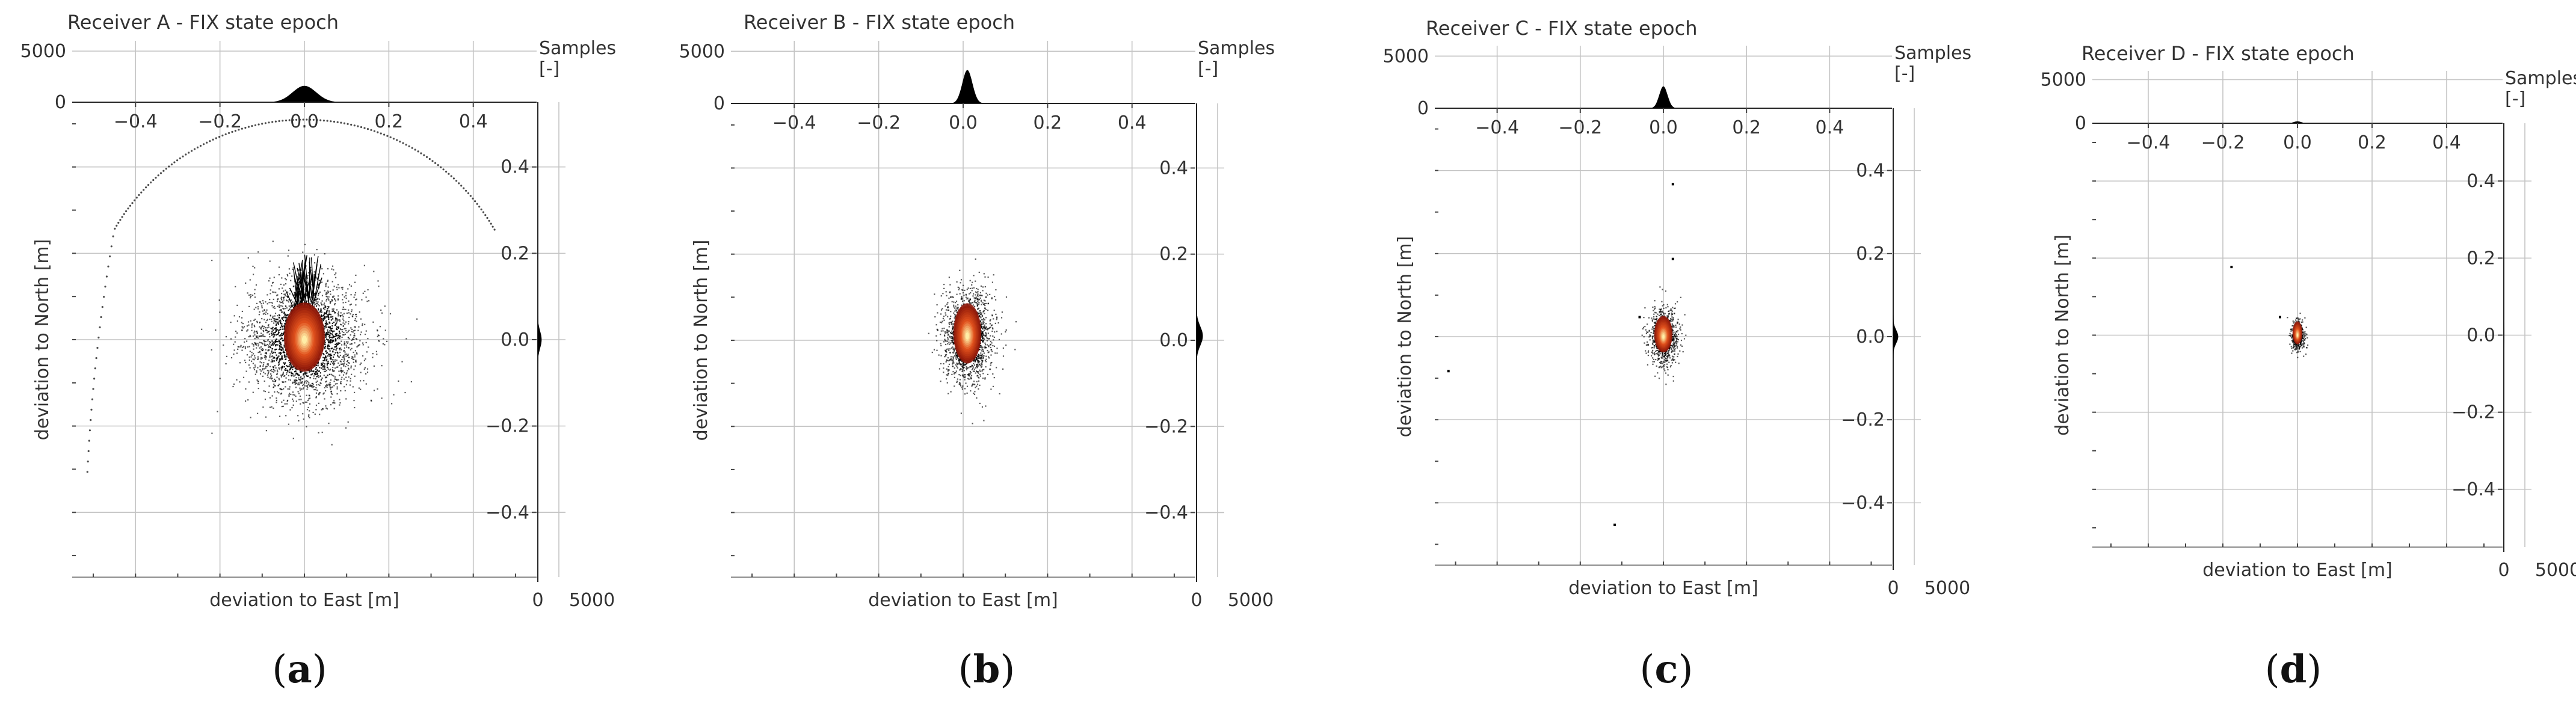 Image resolution: width=2576 pixels, height=710 pixels. Describe the element at coordinates (1200, 336) in the screenshot. I see `marginal-y-histogram` at that location.